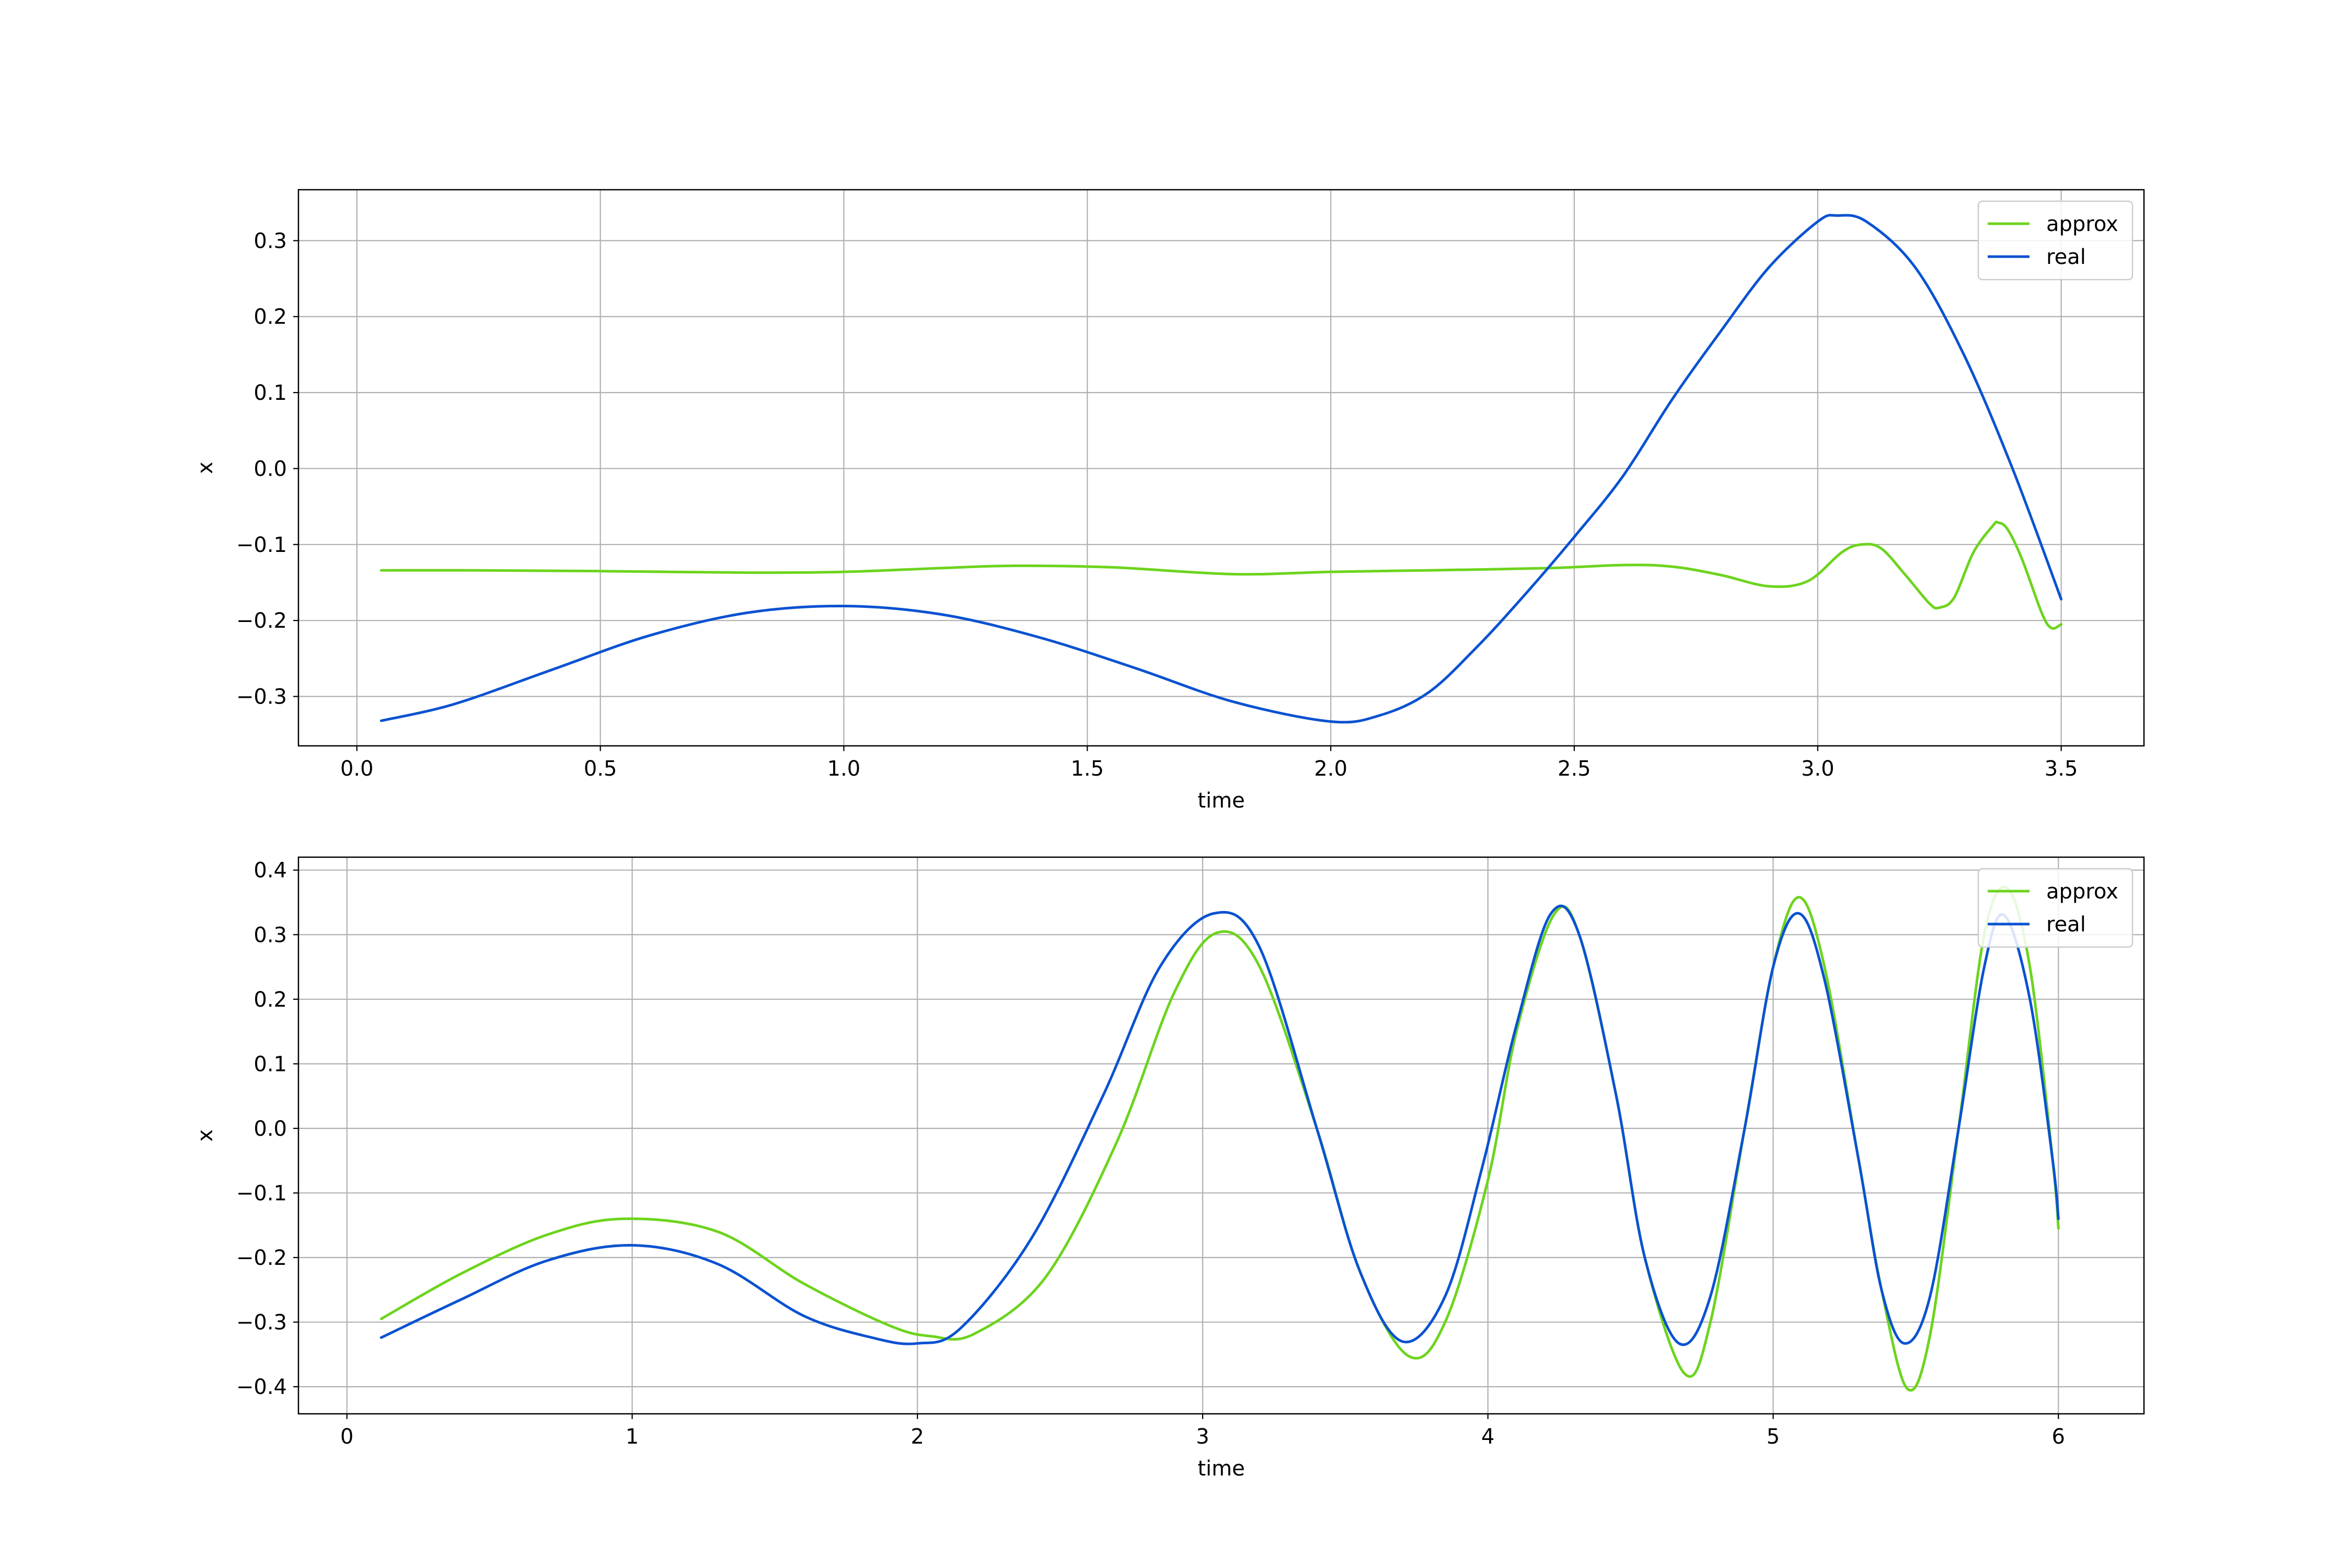 Image resolution: width=2352 pixels, height=1568 pixels. I want to click on top-x-tick-label: 0.0, so click(357, 769).